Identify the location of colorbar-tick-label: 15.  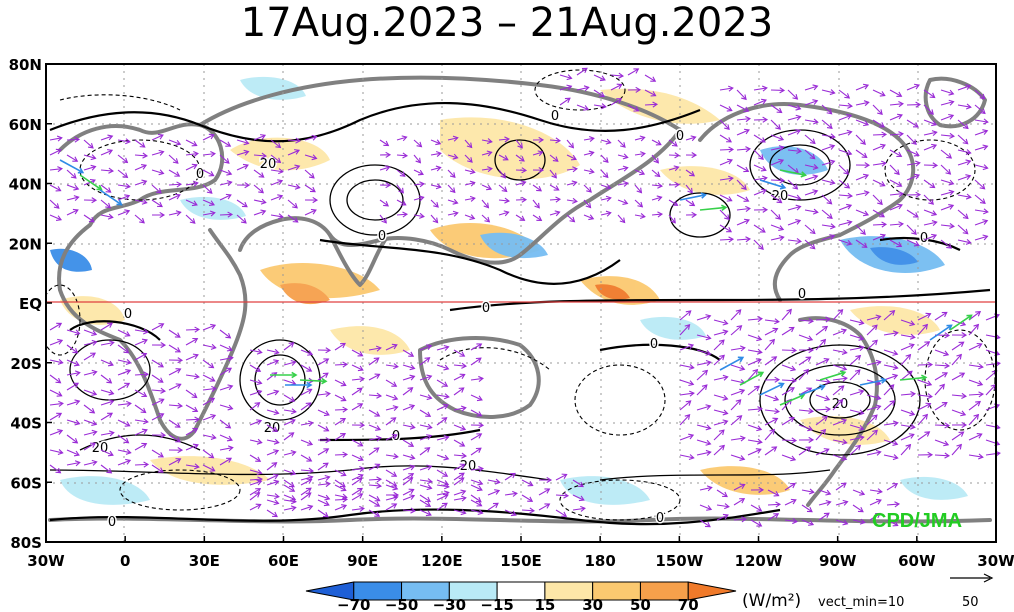
(544, 604).